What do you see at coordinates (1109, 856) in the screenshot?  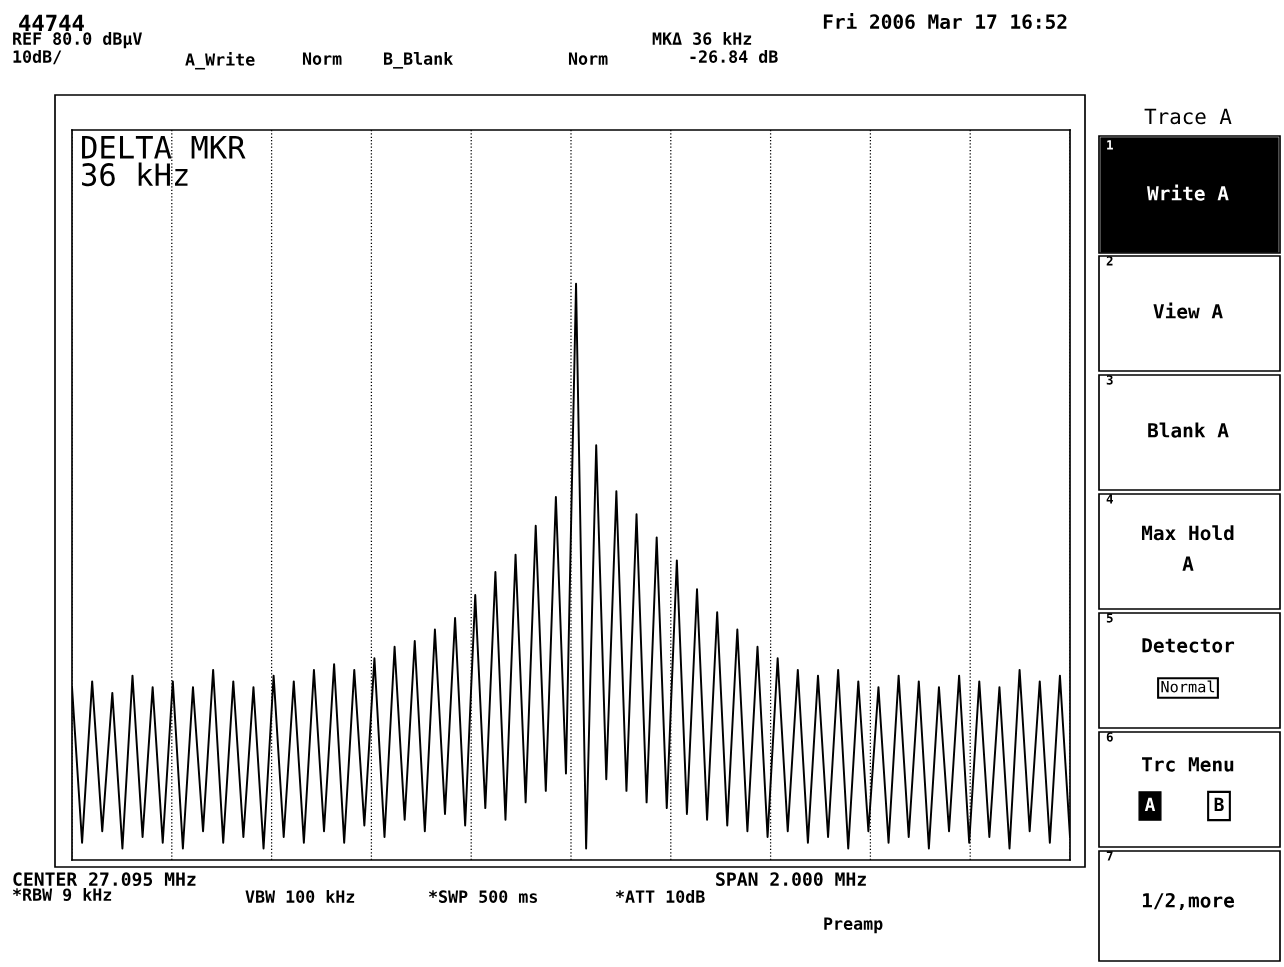 I see `text: 7` at bounding box center [1109, 856].